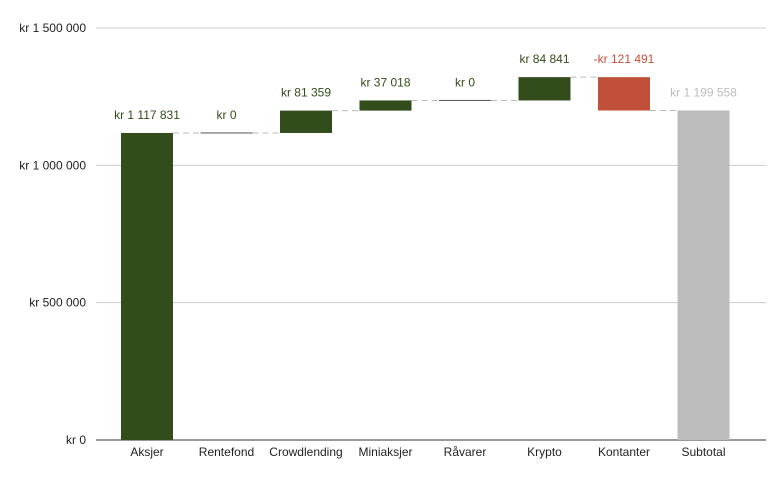  What do you see at coordinates (146, 452) in the screenshot?
I see `x-category-label: Aksjer` at bounding box center [146, 452].